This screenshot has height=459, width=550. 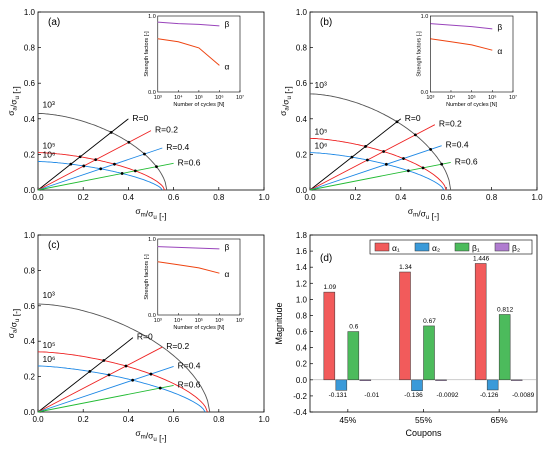 I want to click on x-tick-label: 0.0, so click(x=38, y=419).